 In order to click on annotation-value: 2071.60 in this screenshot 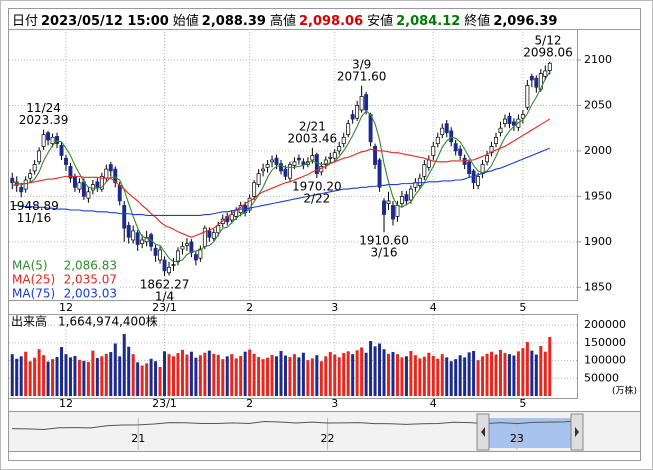, I will do `click(362, 76)`.